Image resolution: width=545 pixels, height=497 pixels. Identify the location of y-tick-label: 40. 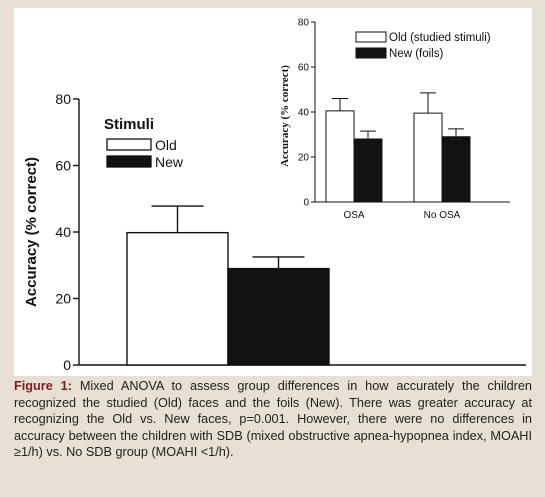
(63, 232).